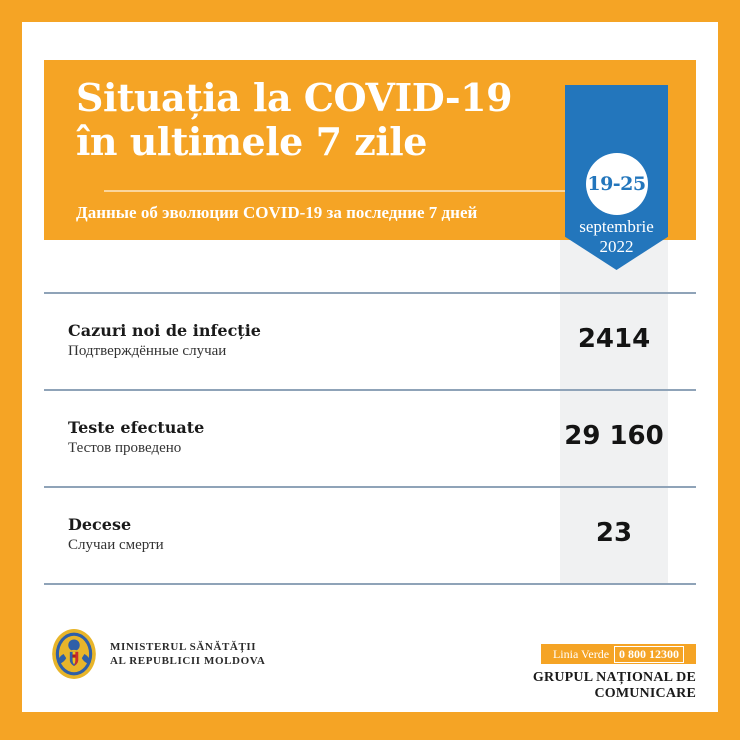 This screenshot has height=740, width=740. Describe the element at coordinates (116, 535) in the screenshot. I see `stat-text-group: Decese Случаи смерти` at that location.